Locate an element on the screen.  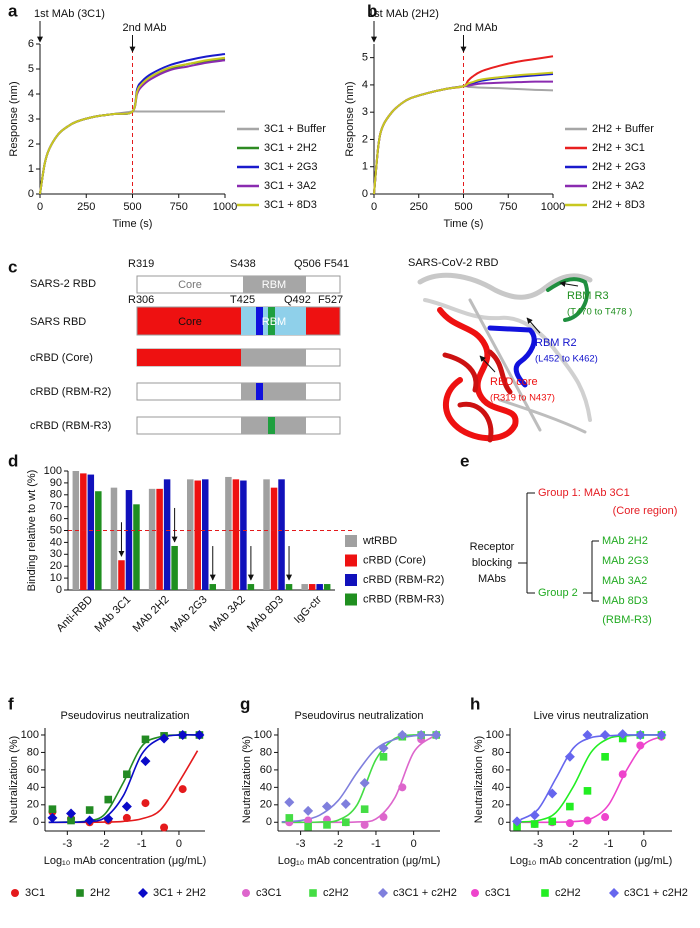
y-tick-label: 70 is located at coordinates (56, 507).